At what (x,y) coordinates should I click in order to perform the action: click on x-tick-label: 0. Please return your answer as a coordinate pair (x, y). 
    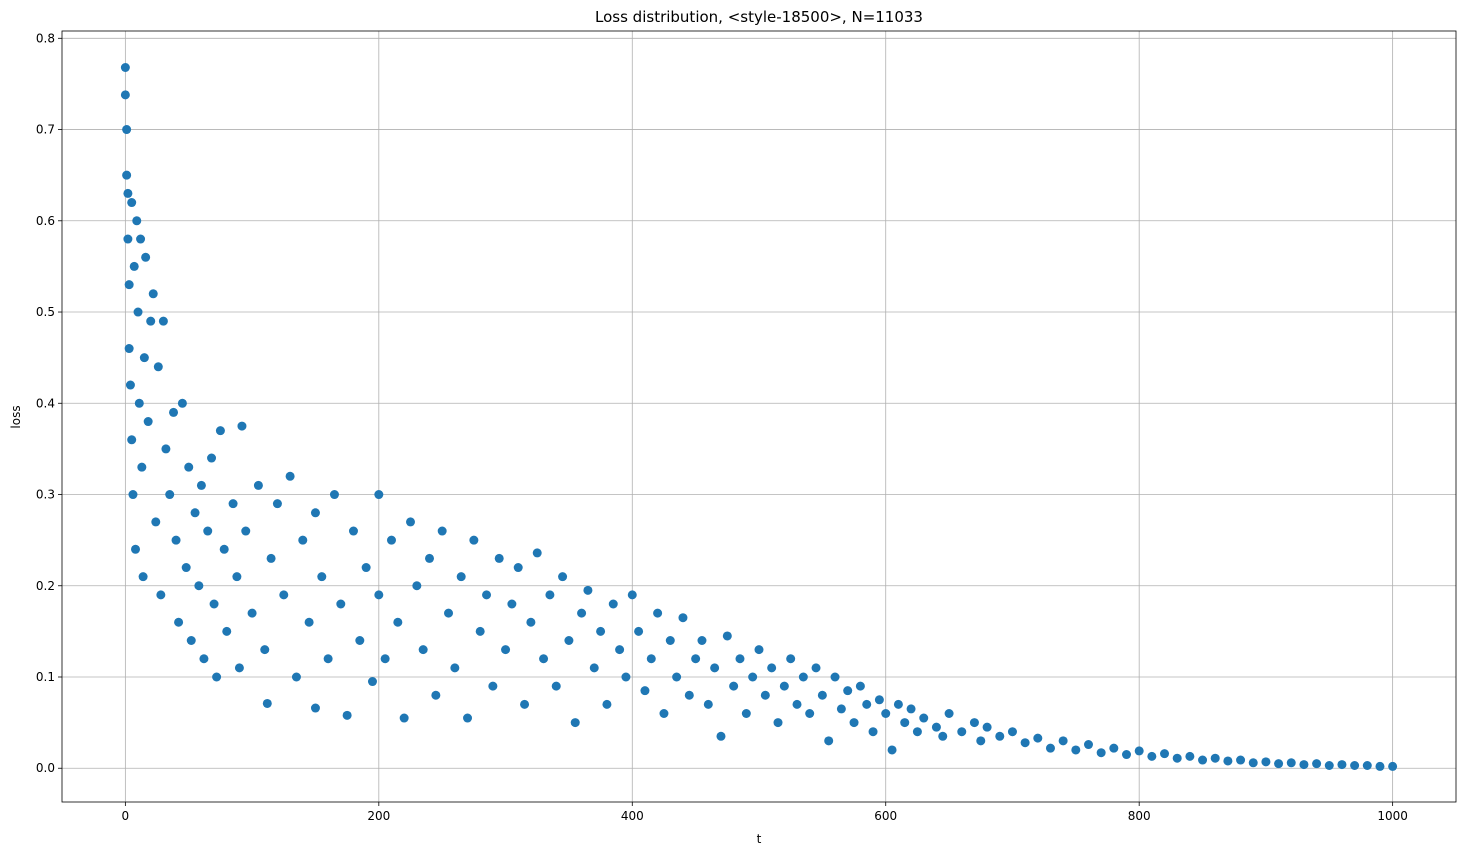
    Looking at the image, I should click on (126, 816).